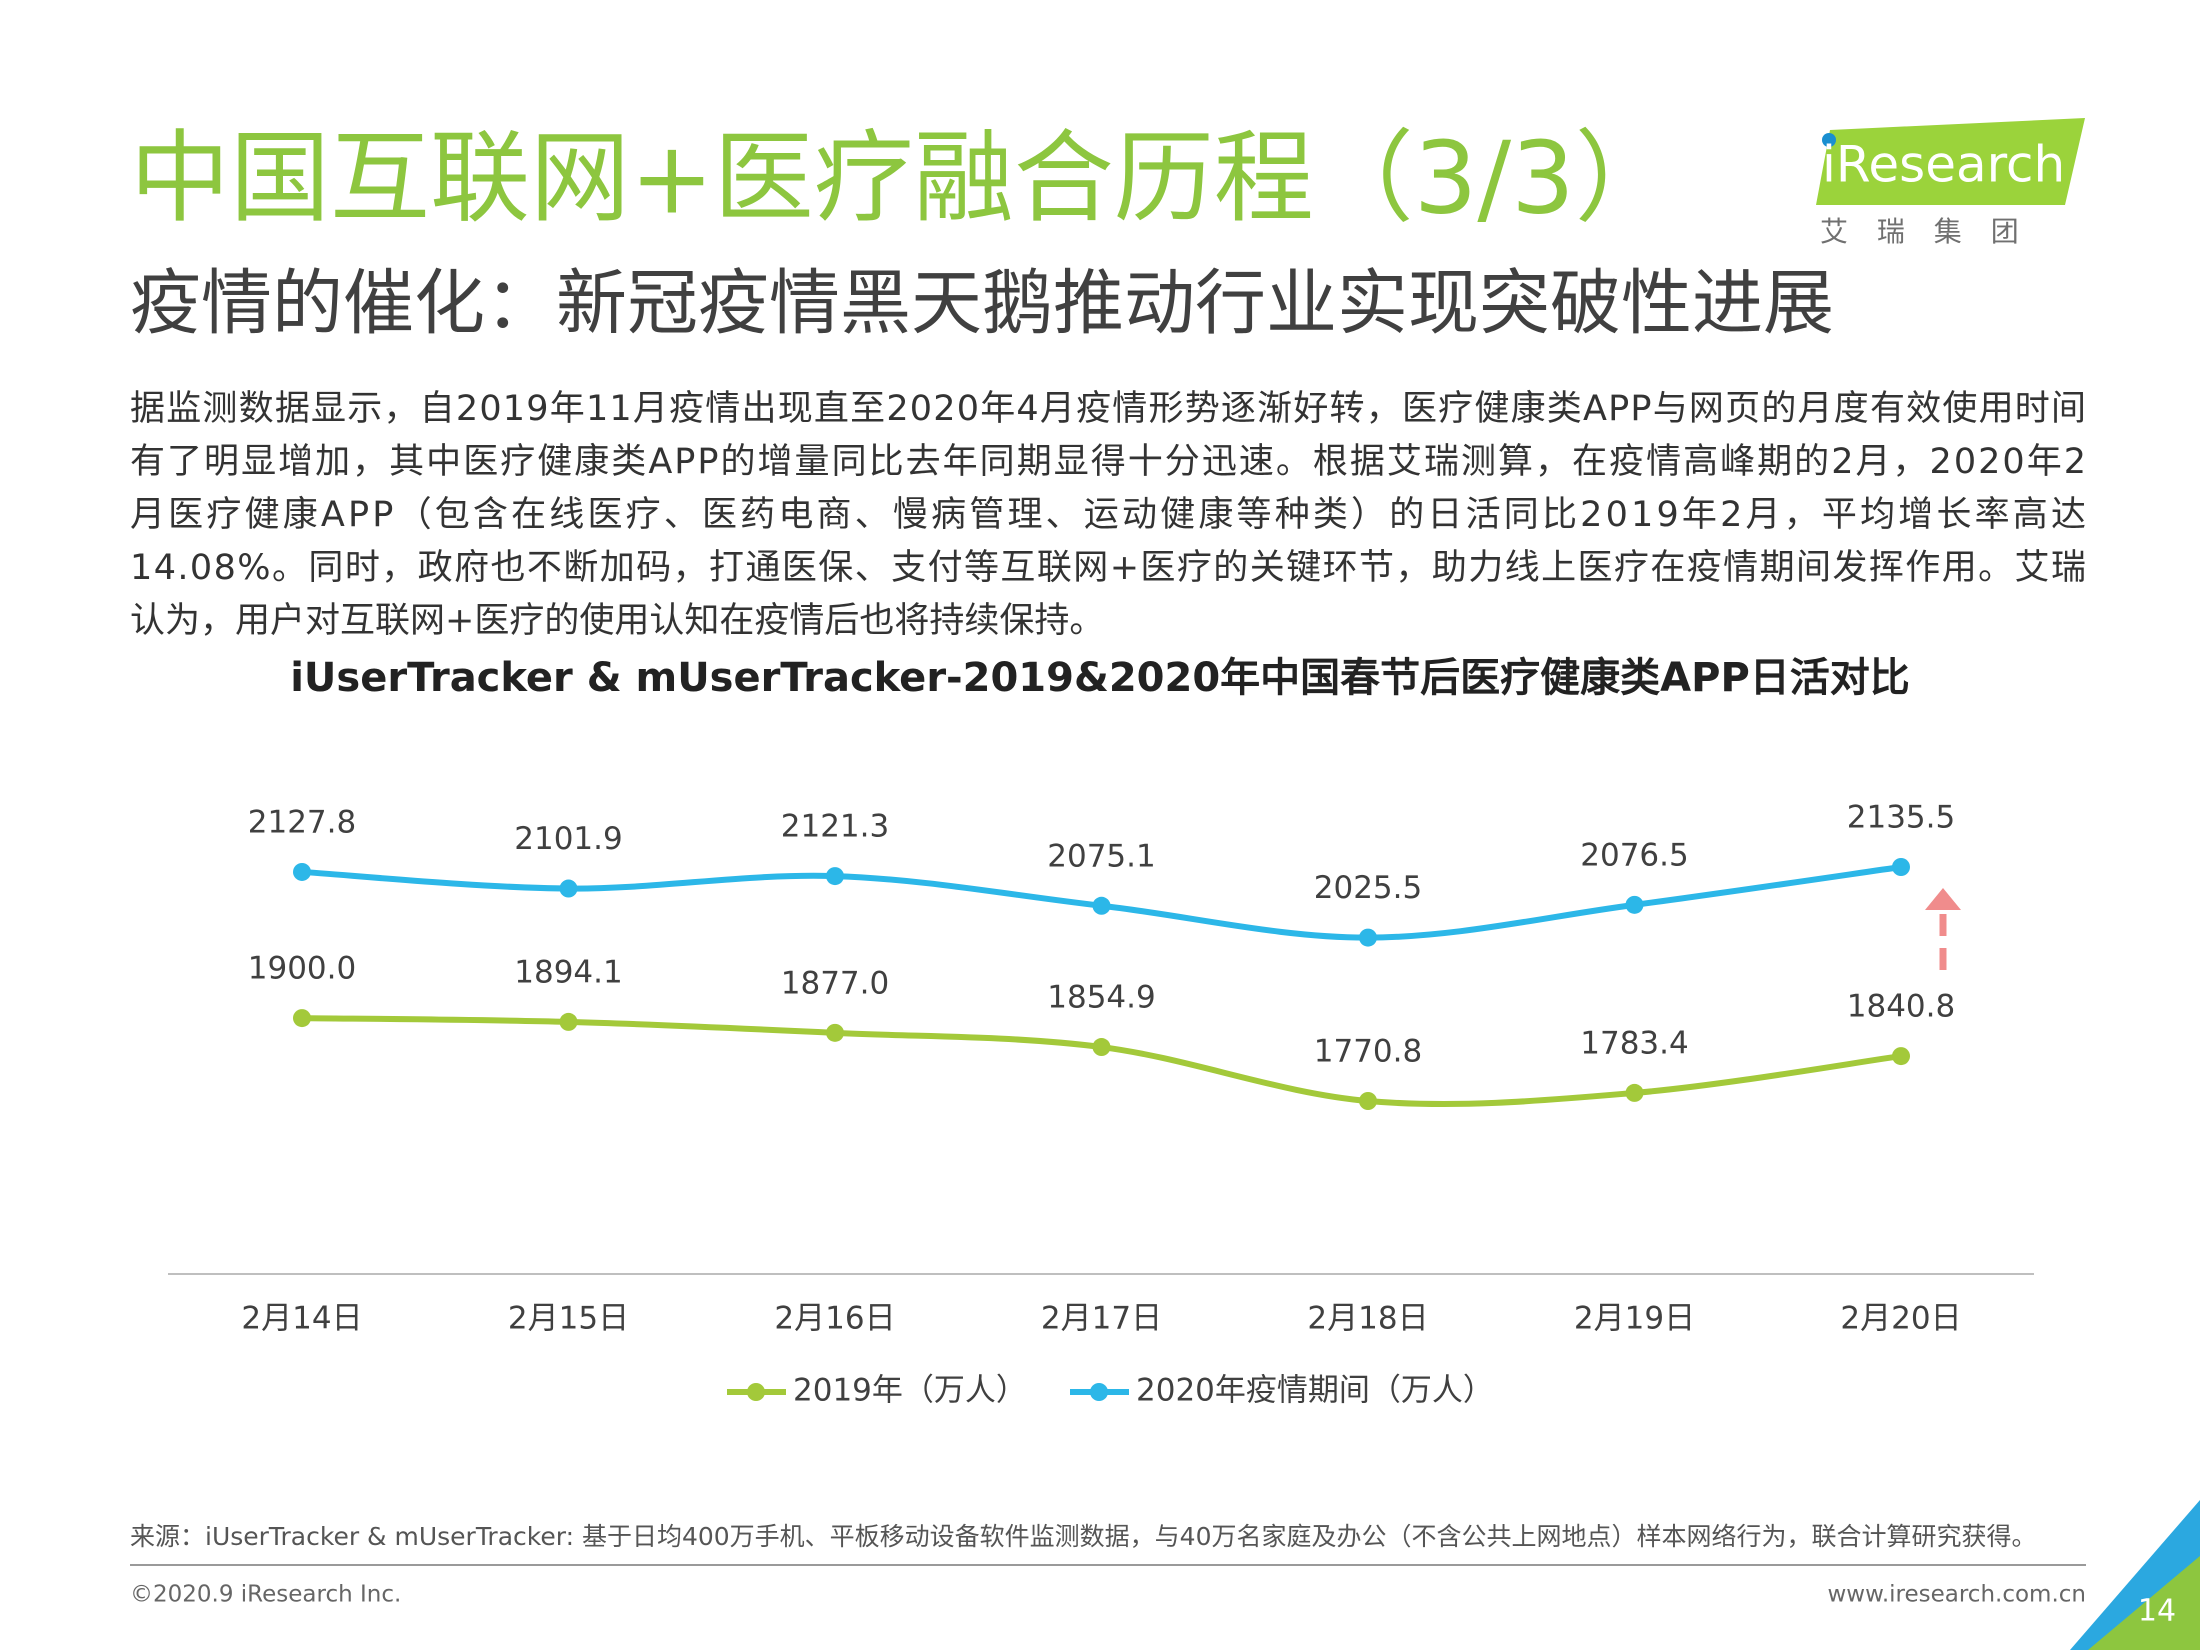 The height and width of the screenshot is (1650, 2200). Describe the element at coordinates (1634, 1319) in the screenshot. I see `x-tick-label: 2月19日` at that location.